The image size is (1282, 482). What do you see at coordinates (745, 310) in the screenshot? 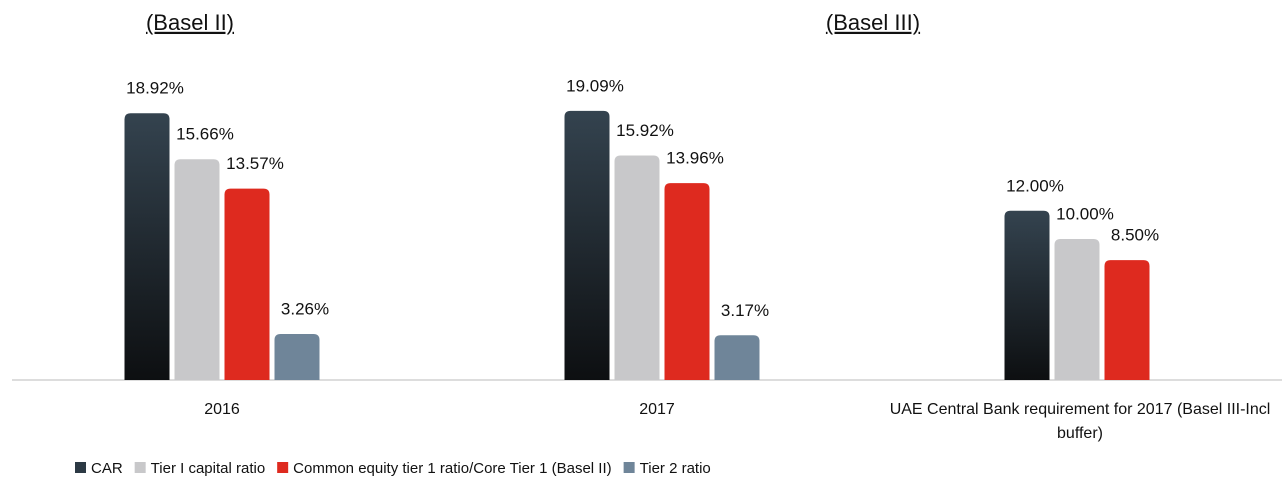
I see `data-label: 3.17%` at bounding box center [745, 310].